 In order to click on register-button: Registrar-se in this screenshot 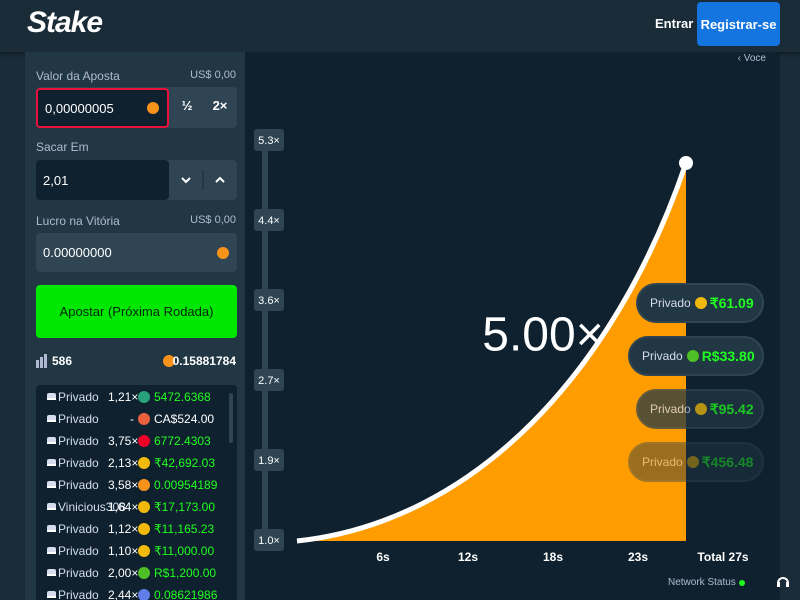, I will do `click(738, 24)`.